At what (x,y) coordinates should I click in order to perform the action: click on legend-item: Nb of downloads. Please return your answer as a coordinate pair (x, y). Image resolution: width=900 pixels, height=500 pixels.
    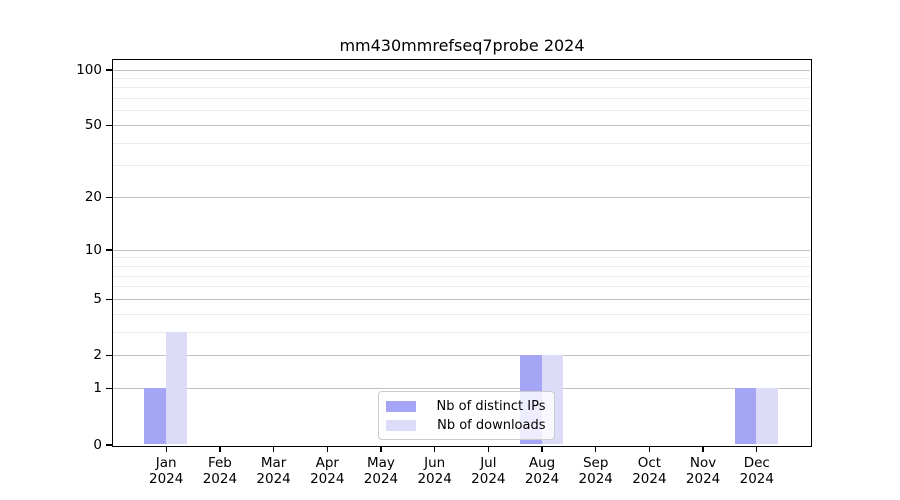
    Looking at the image, I should click on (465, 426).